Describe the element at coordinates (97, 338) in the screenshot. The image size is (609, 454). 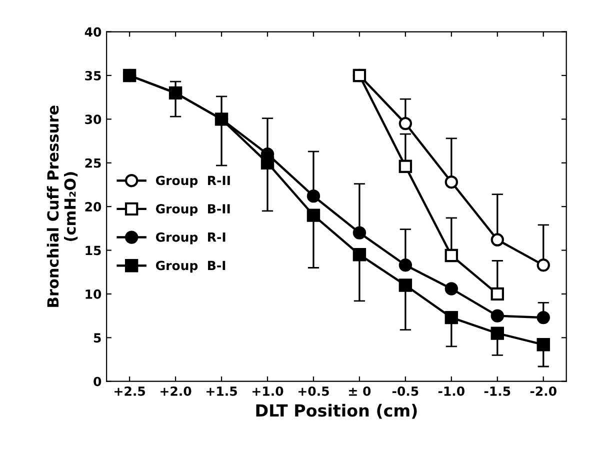
I see `y-tick-label: 5` at that location.